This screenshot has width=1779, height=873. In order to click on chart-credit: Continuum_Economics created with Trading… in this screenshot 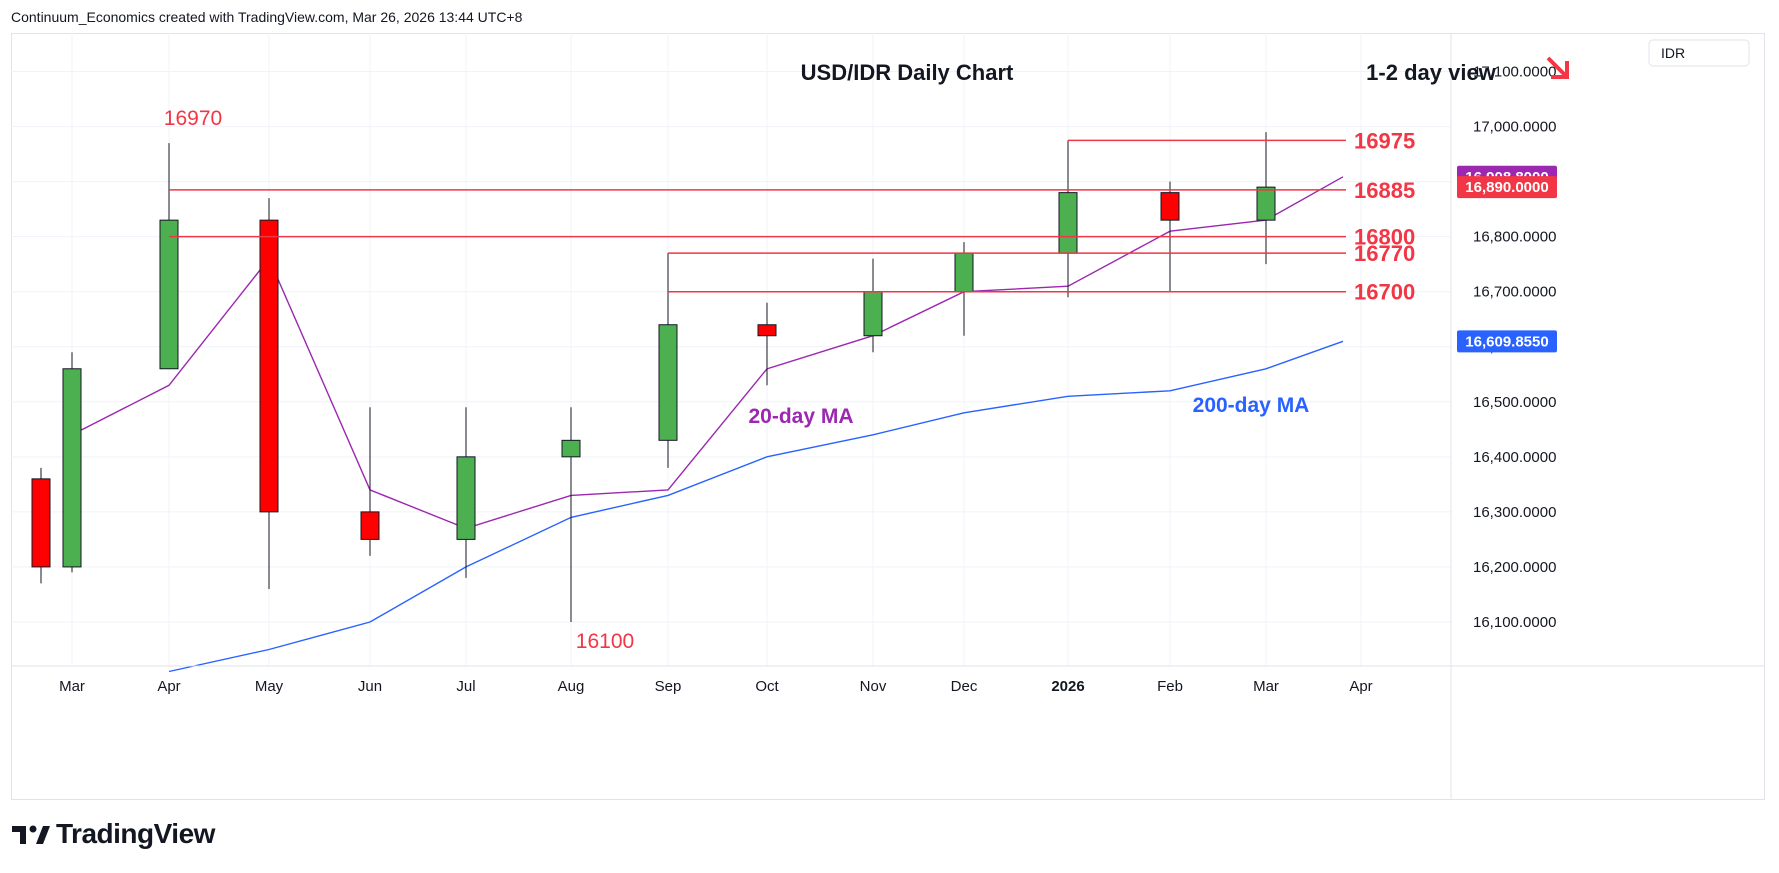, I will do `click(267, 17)`.